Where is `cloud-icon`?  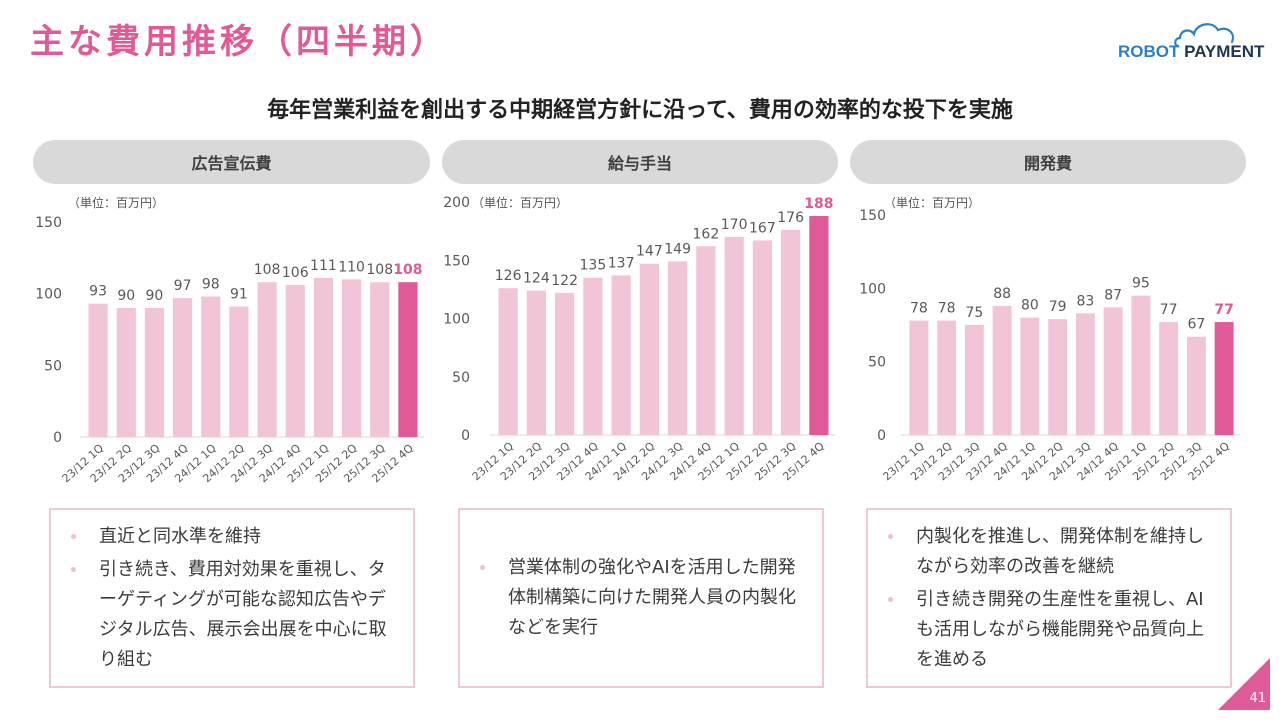
cloud-icon is located at coordinates (1204, 35).